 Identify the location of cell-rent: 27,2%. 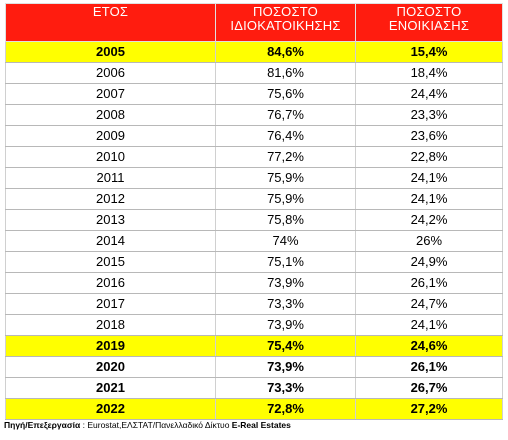
(429, 409).